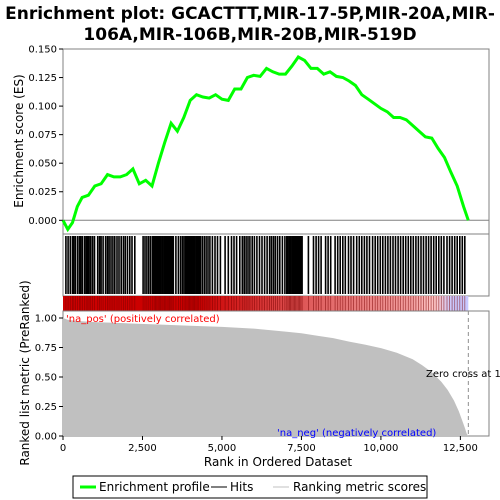 This screenshot has width=500, height=500. I want to click on es-y-tick-label: 0.150, so click(42, 50).